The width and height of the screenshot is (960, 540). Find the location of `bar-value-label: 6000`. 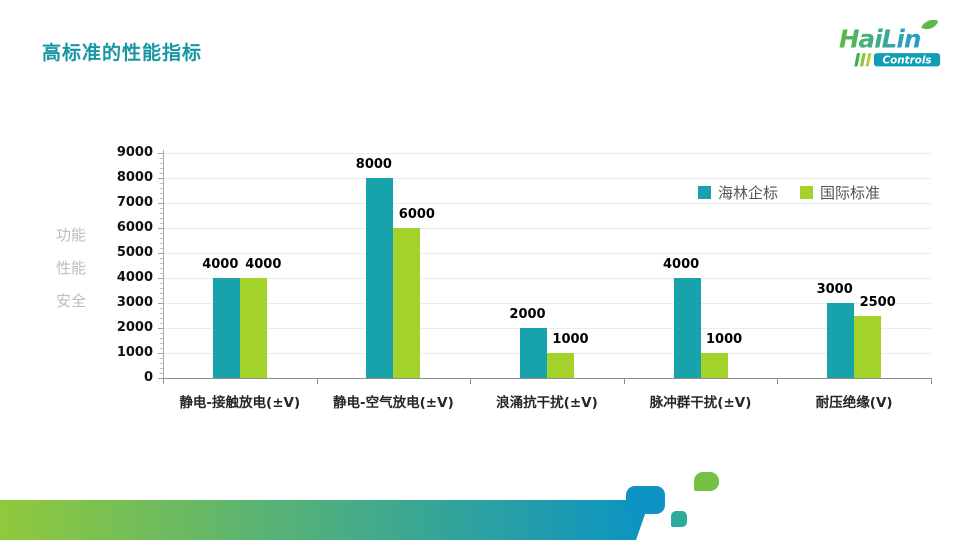

bar-value-label: 6000 is located at coordinates (416, 214).